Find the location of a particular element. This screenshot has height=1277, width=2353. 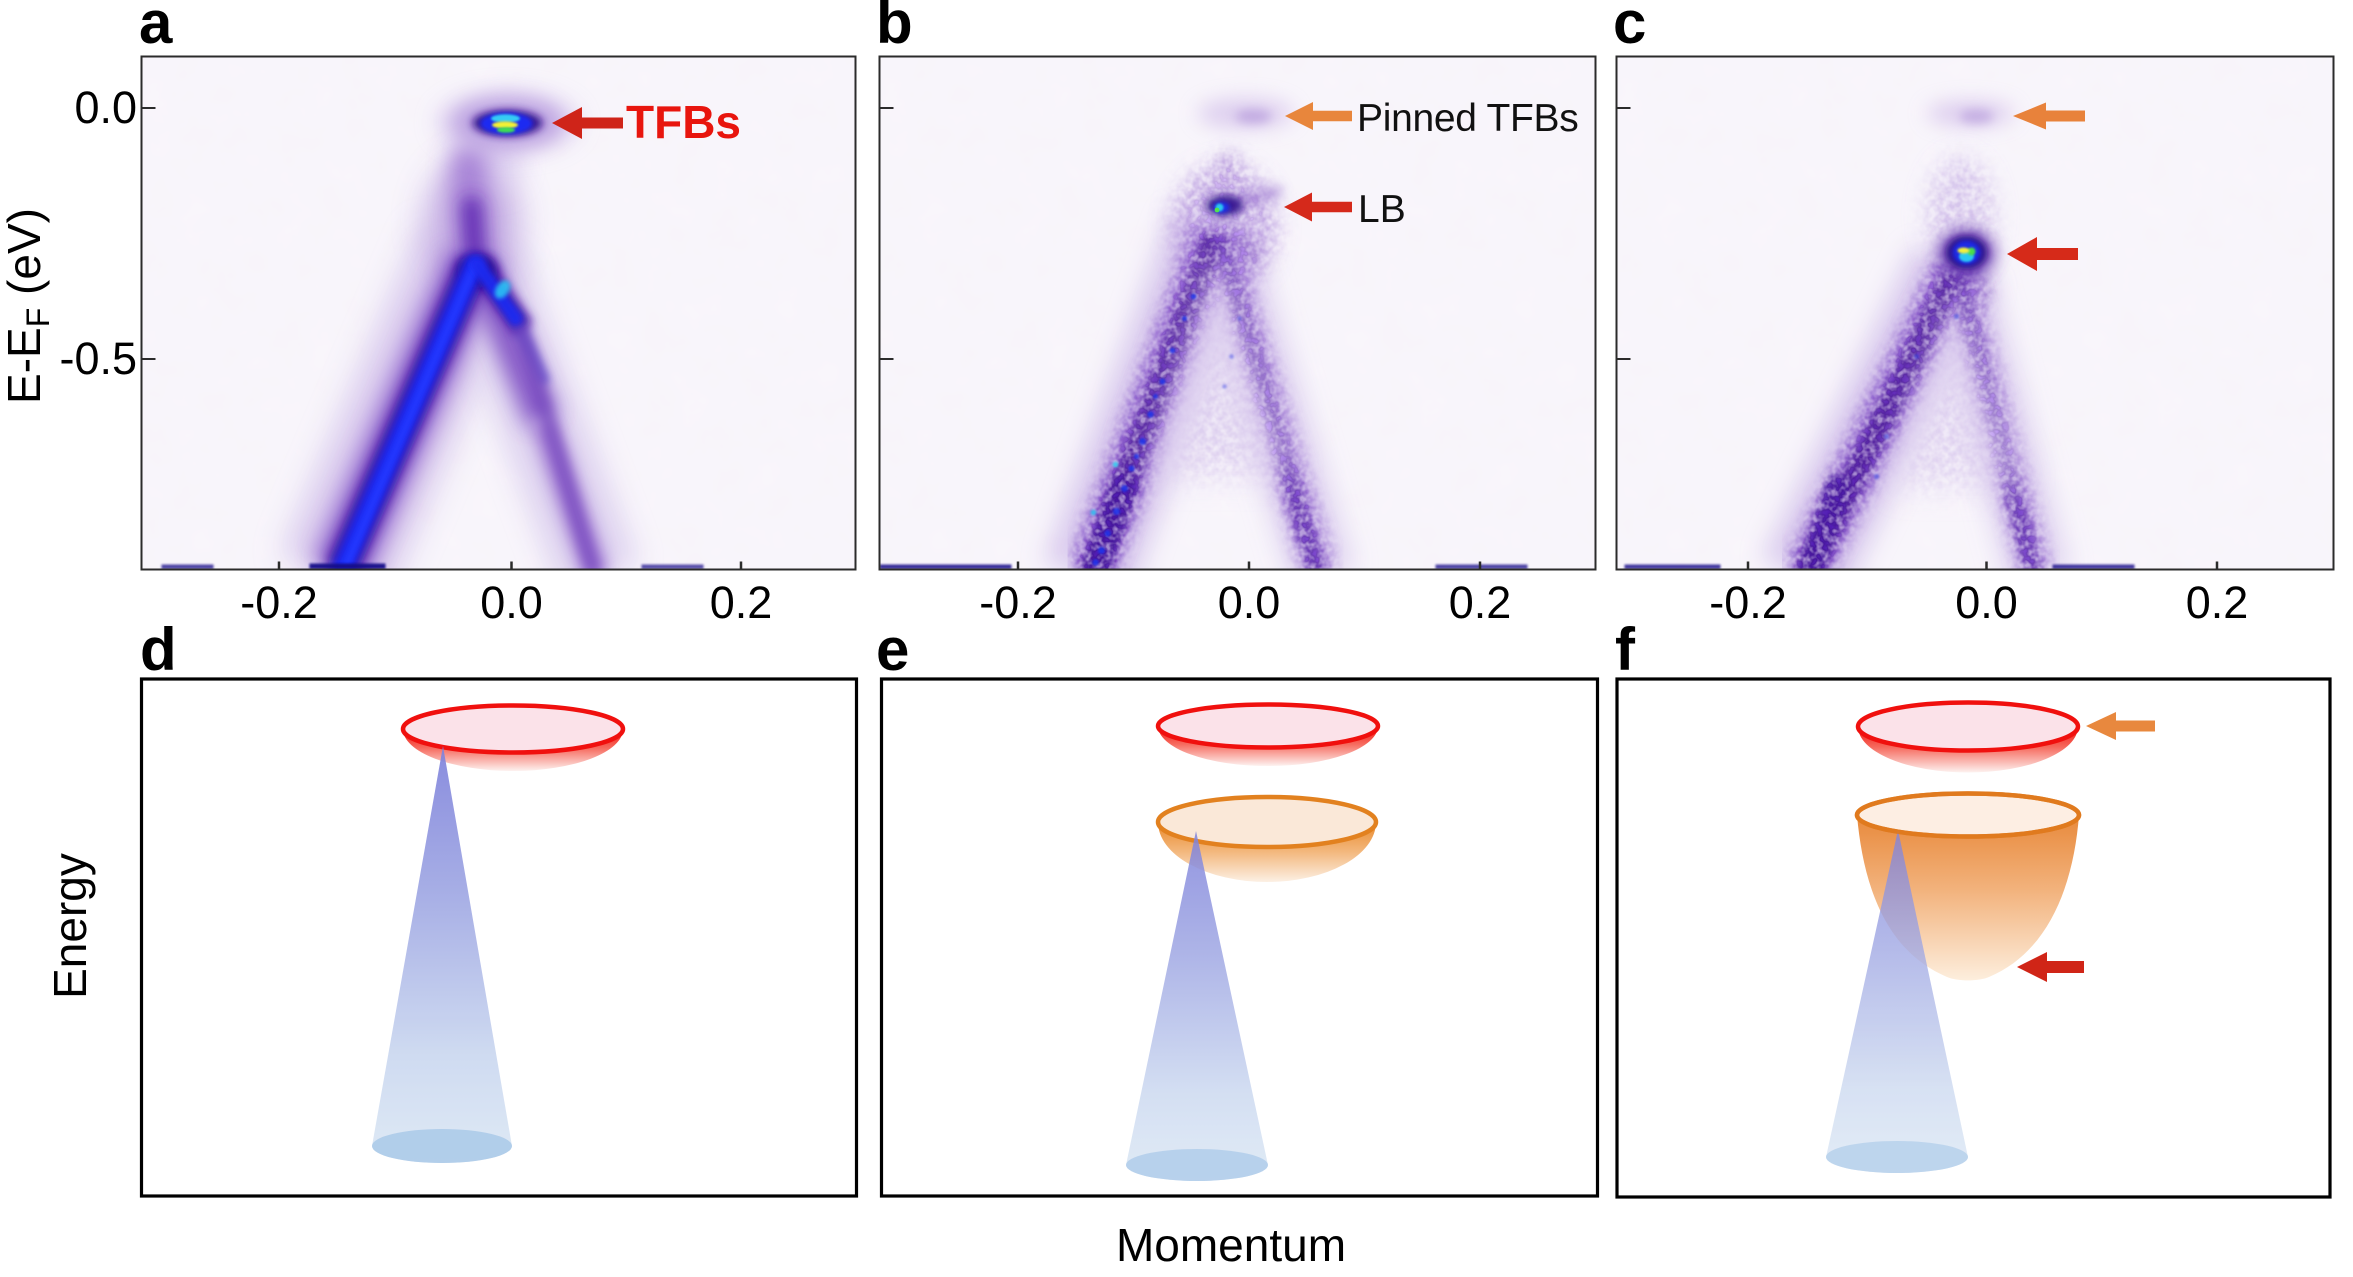

svg-text: Momentum is located at coordinates (1231, 1245).